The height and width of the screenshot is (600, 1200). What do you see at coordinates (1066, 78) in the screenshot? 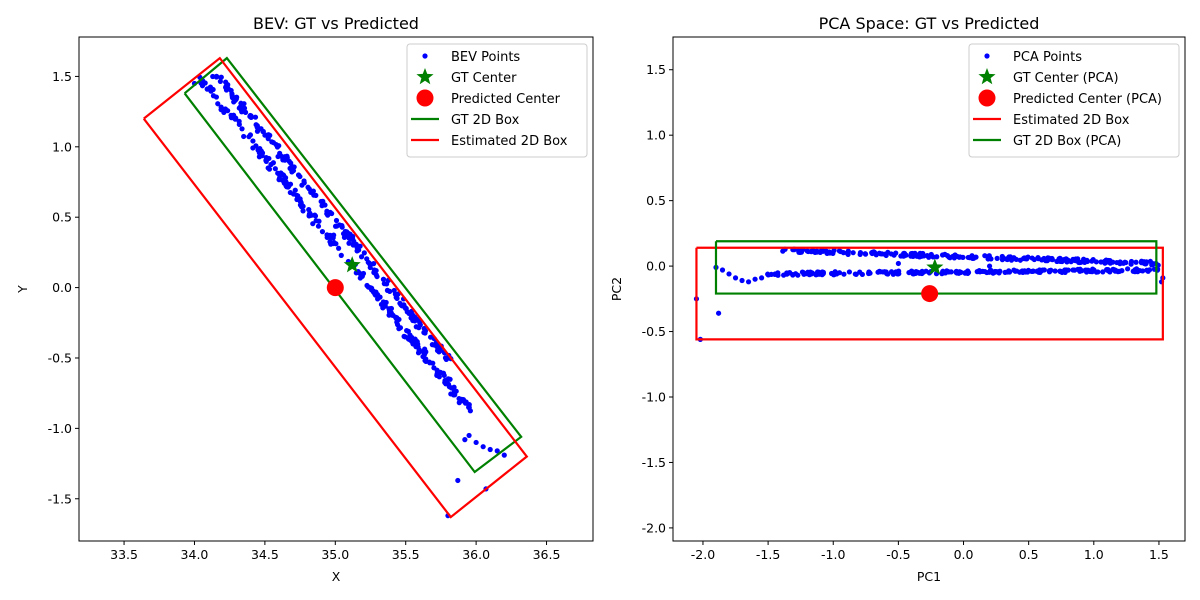
I see `legend-label: GT Center (PCA)` at bounding box center [1066, 78].